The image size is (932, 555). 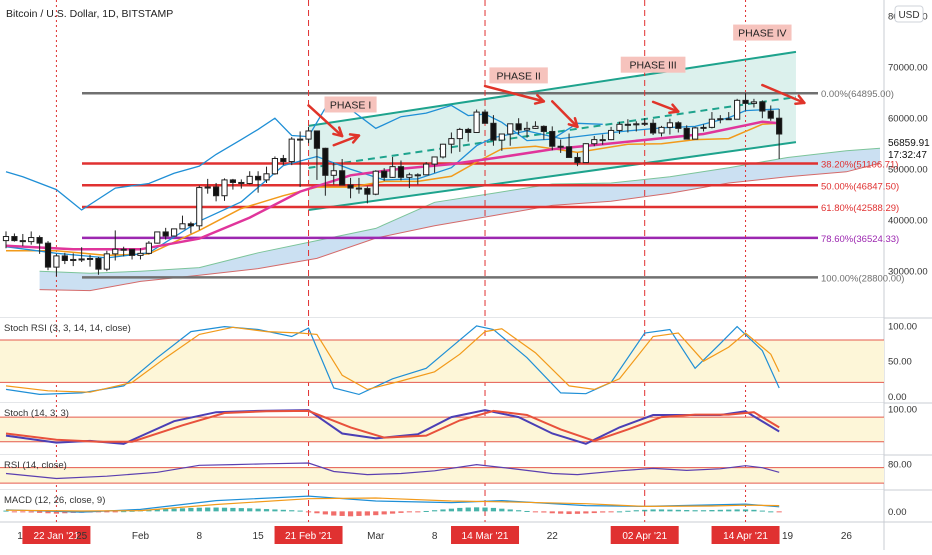 What do you see at coordinates (909, 14) in the screenshot?
I see `currency-button: USD` at bounding box center [909, 14].